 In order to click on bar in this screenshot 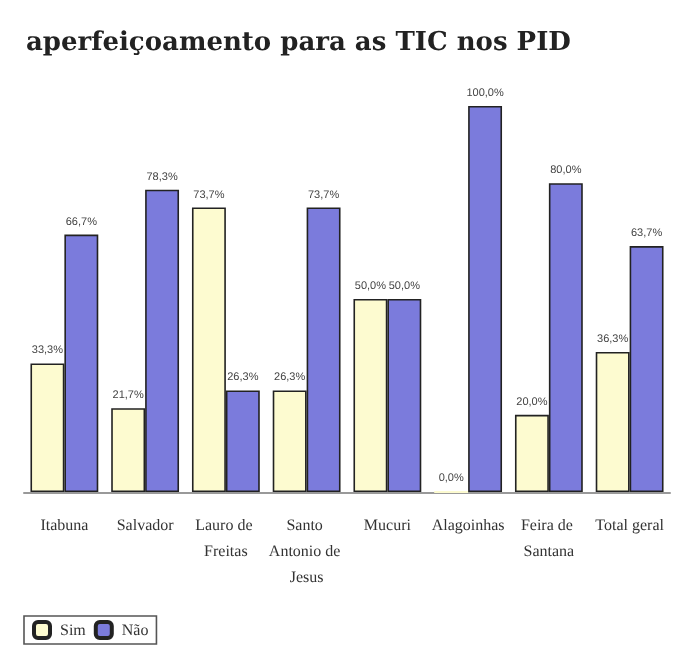, I will do `click(485, 299)`.